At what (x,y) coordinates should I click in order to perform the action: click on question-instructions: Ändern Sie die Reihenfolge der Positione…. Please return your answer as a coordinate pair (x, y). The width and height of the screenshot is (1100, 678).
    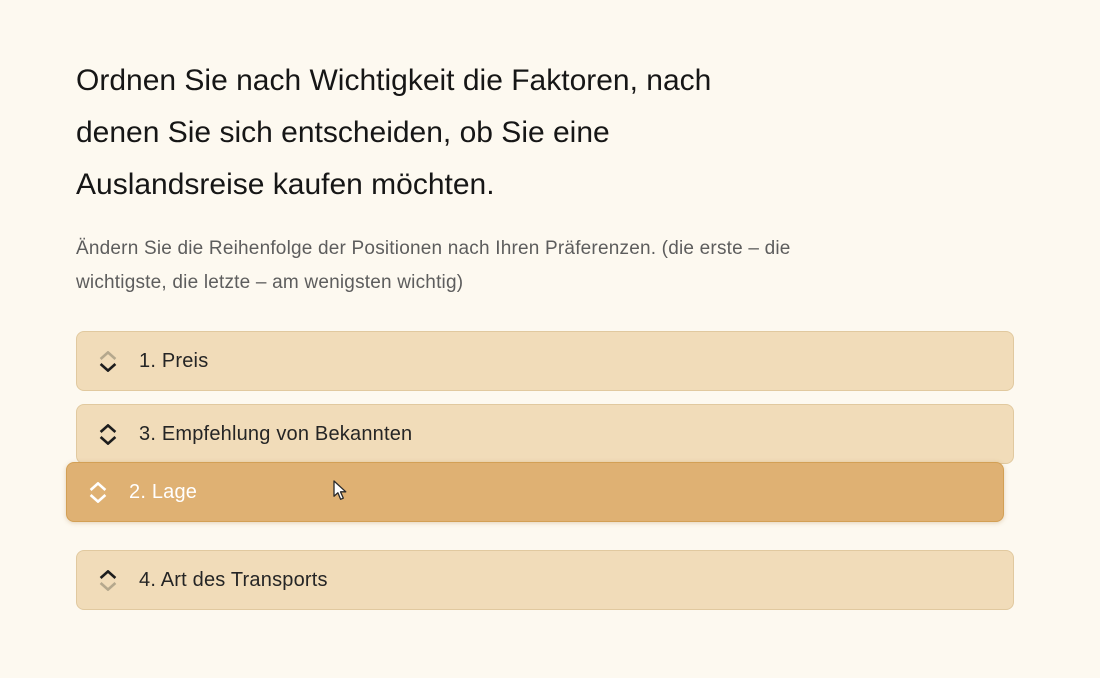
    Looking at the image, I should click on (551, 266).